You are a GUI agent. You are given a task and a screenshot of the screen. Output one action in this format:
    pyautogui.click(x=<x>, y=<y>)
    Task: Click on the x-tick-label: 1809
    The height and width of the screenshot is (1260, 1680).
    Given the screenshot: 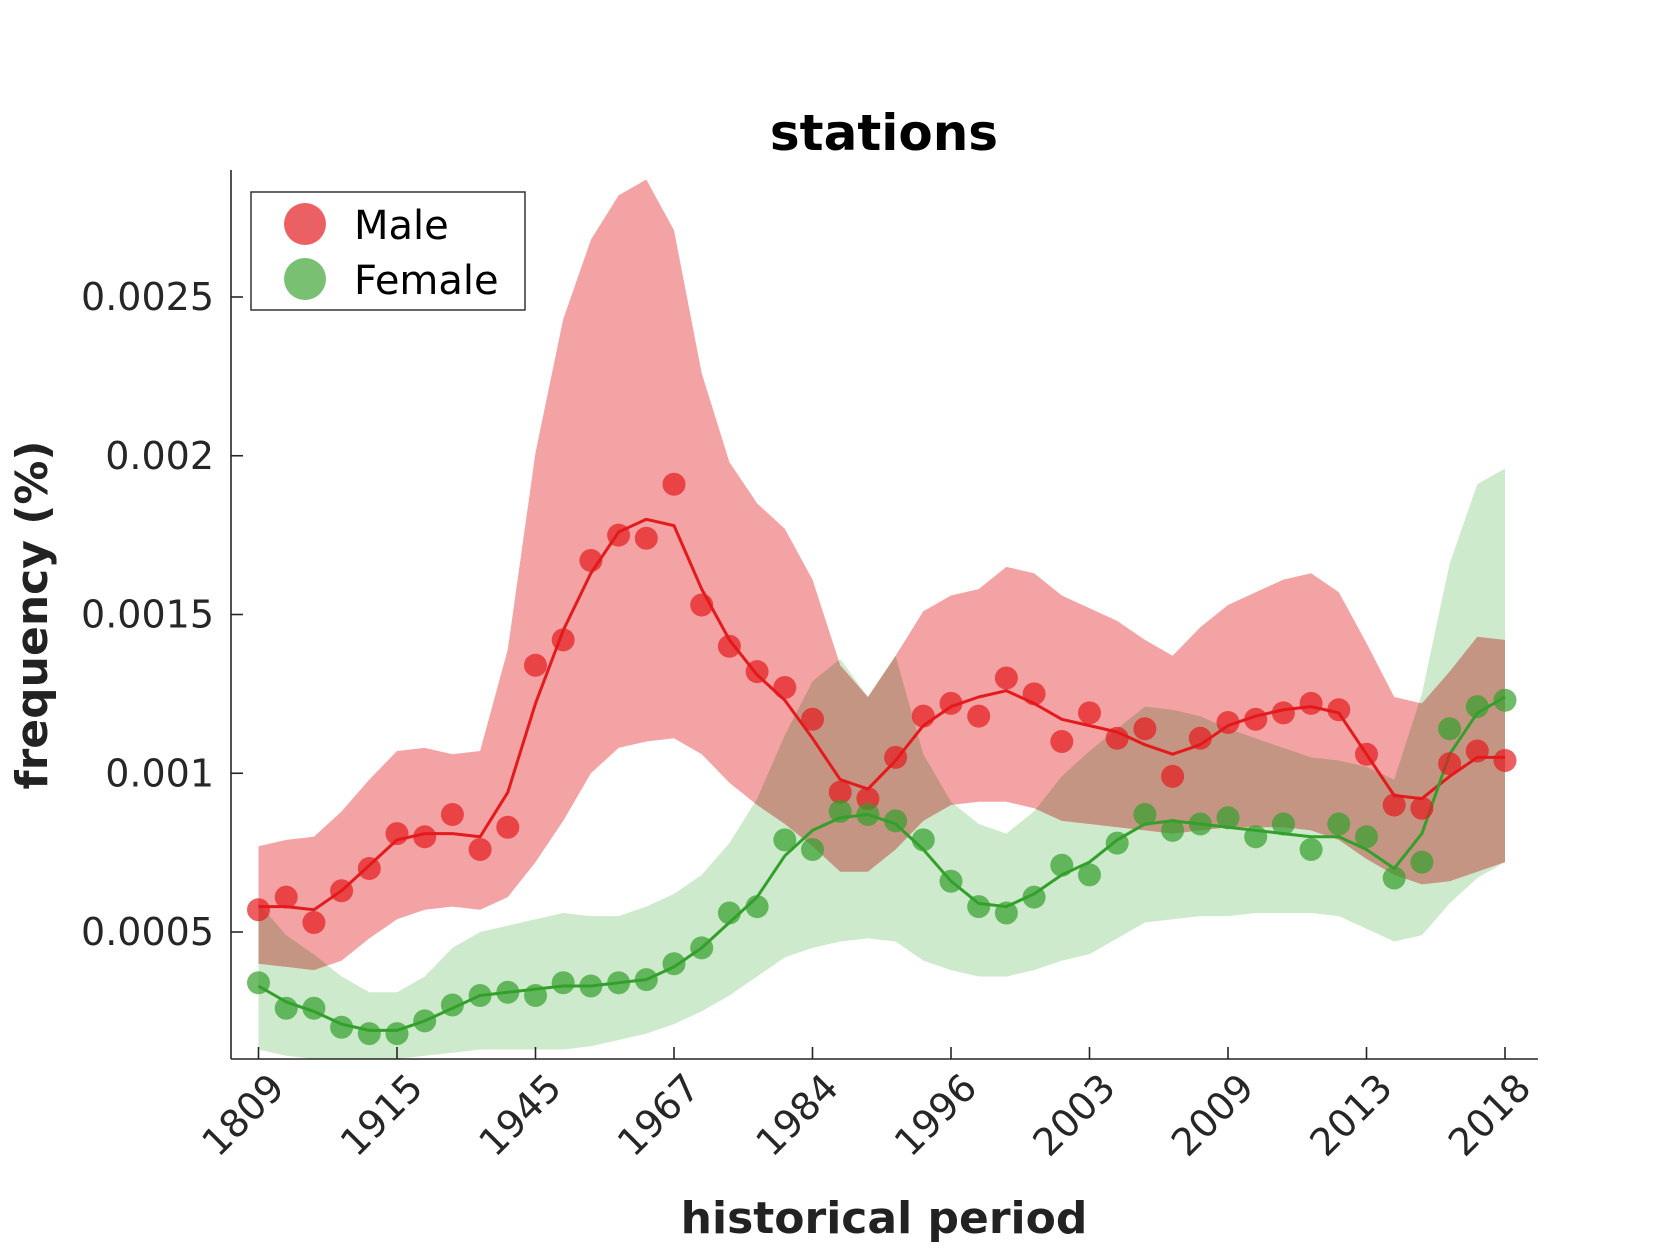 What is the action you would take?
    pyautogui.click(x=243, y=1115)
    